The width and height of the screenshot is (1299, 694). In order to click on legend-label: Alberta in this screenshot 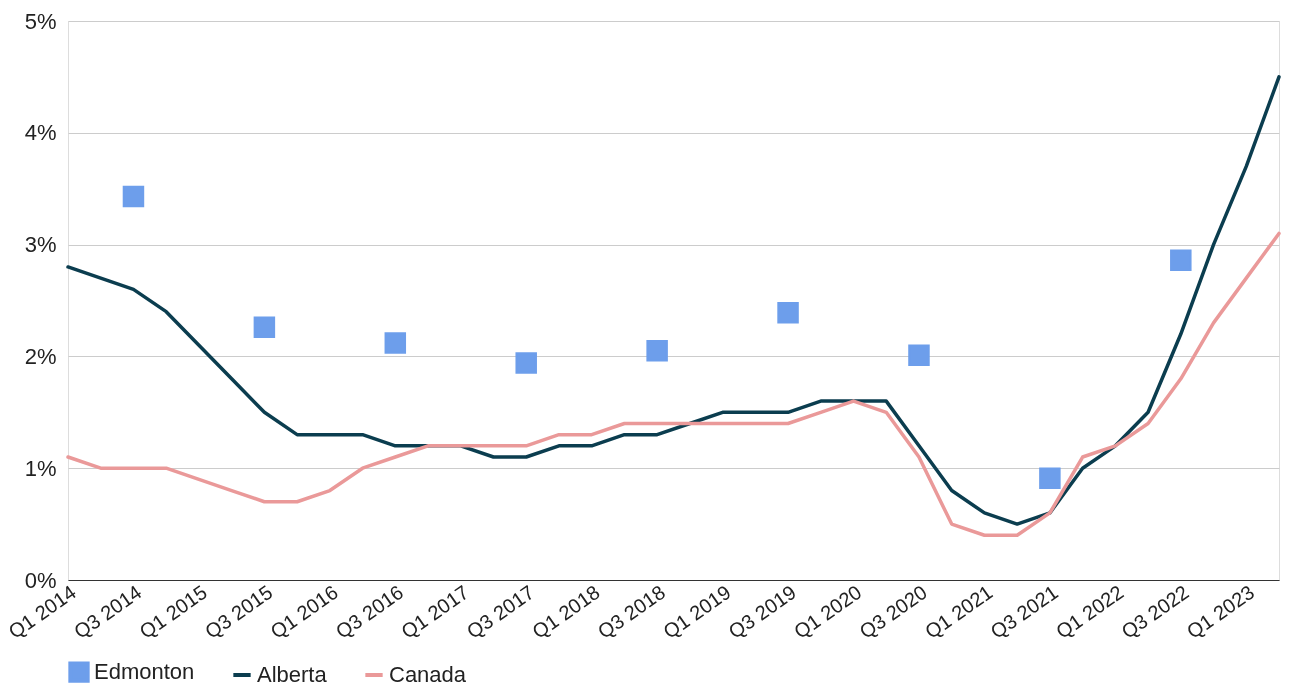, I will do `click(292, 674)`.